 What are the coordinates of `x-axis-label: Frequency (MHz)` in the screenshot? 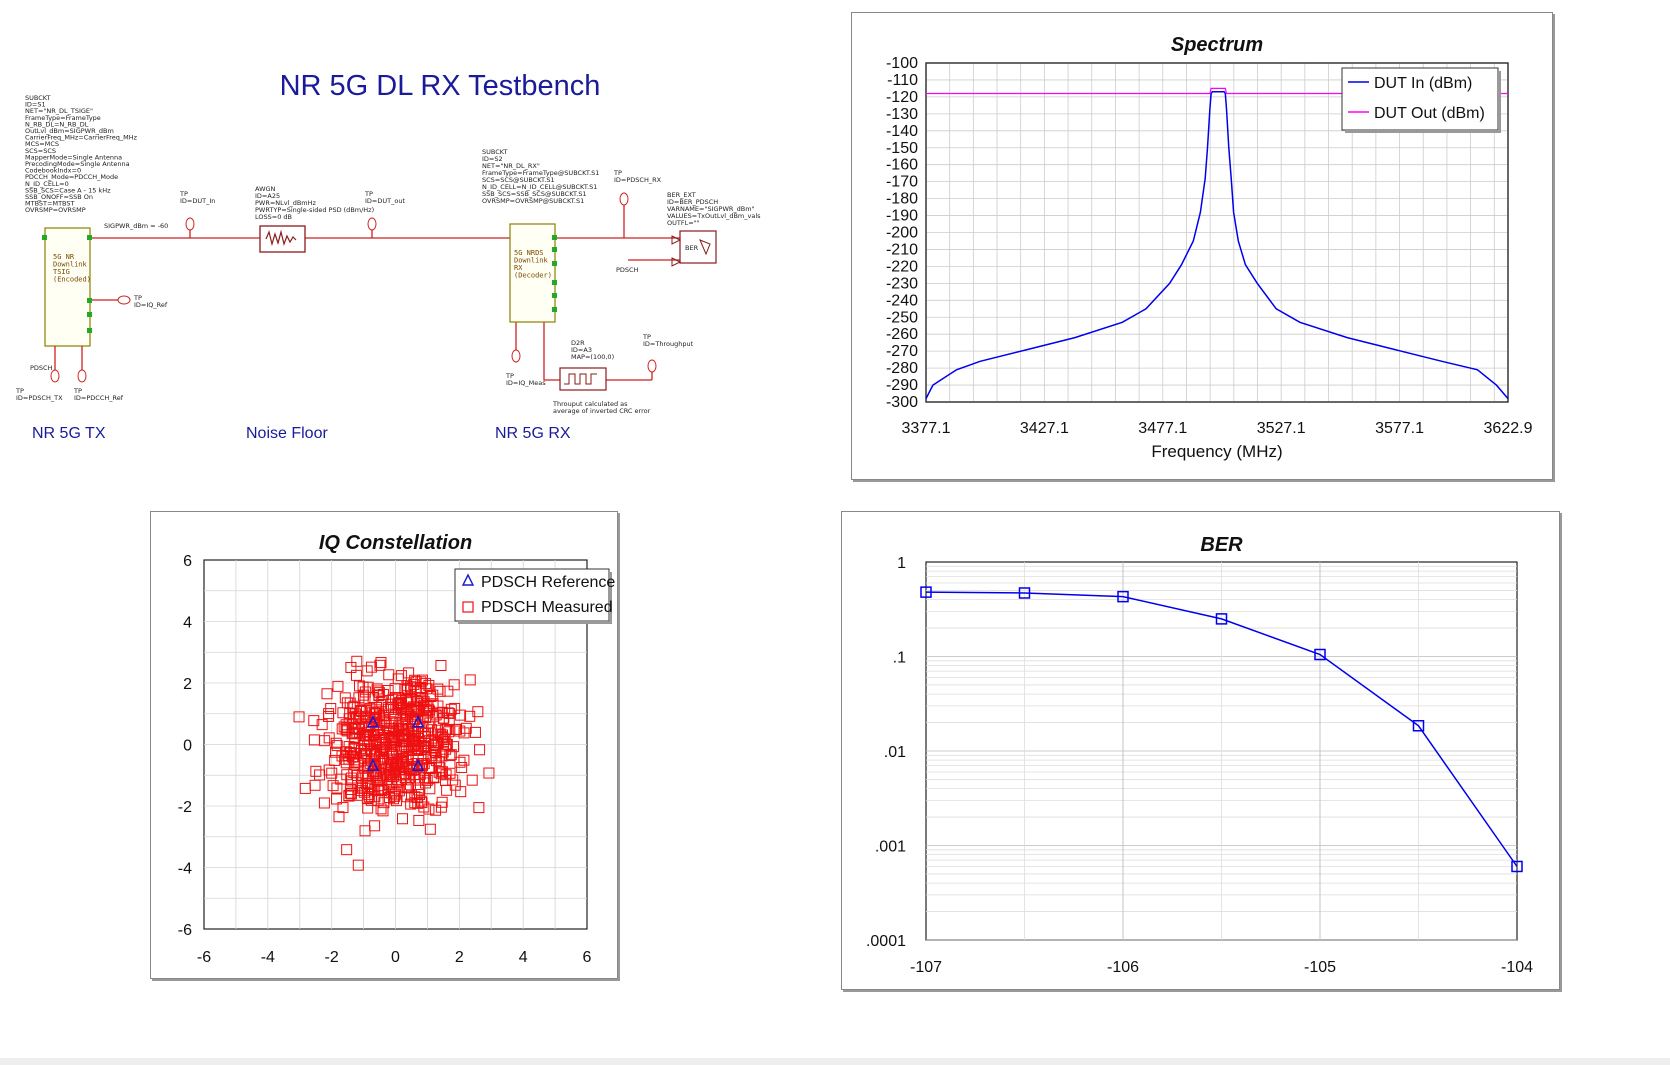 It's located at (1216, 451).